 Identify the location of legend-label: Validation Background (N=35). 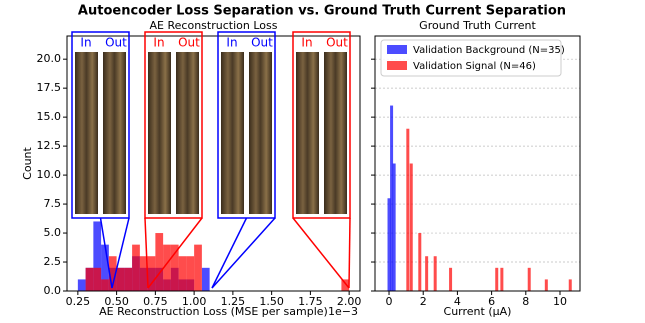
(489, 50).